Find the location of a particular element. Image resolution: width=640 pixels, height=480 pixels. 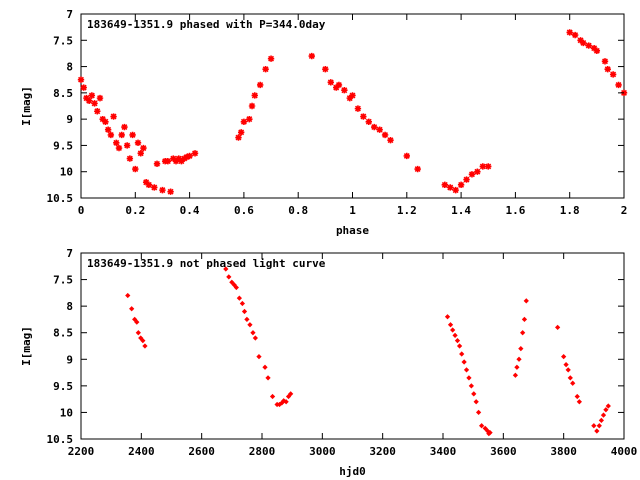

x-tick-label: 4000 is located at coordinates (624, 451).